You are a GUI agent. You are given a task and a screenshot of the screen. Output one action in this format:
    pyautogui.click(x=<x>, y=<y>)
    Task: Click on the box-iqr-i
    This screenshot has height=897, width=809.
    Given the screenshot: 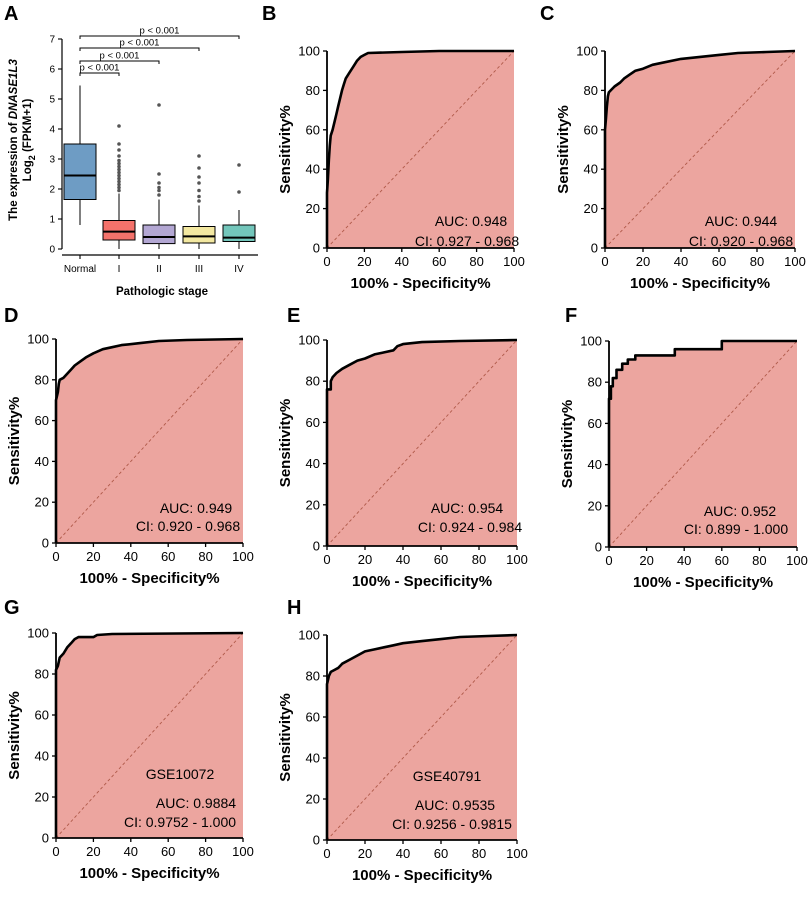 What is the action you would take?
    pyautogui.click(x=119, y=230)
    